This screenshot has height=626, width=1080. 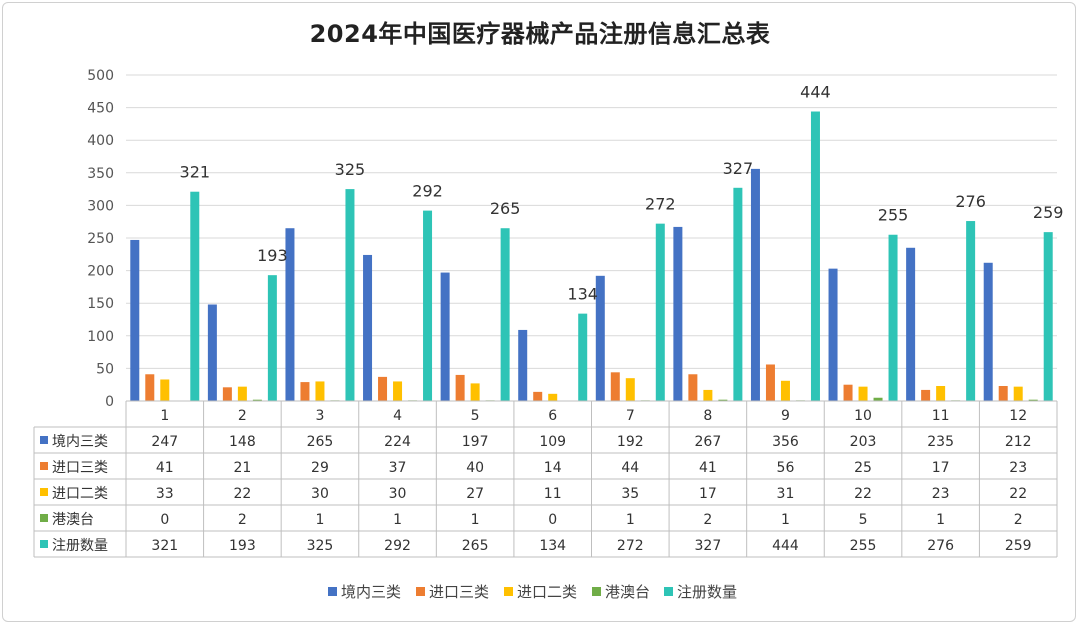 What do you see at coordinates (1018, 468) in the screenshot?
I see `table-cell: 23` at bounding box center [1018, 468].